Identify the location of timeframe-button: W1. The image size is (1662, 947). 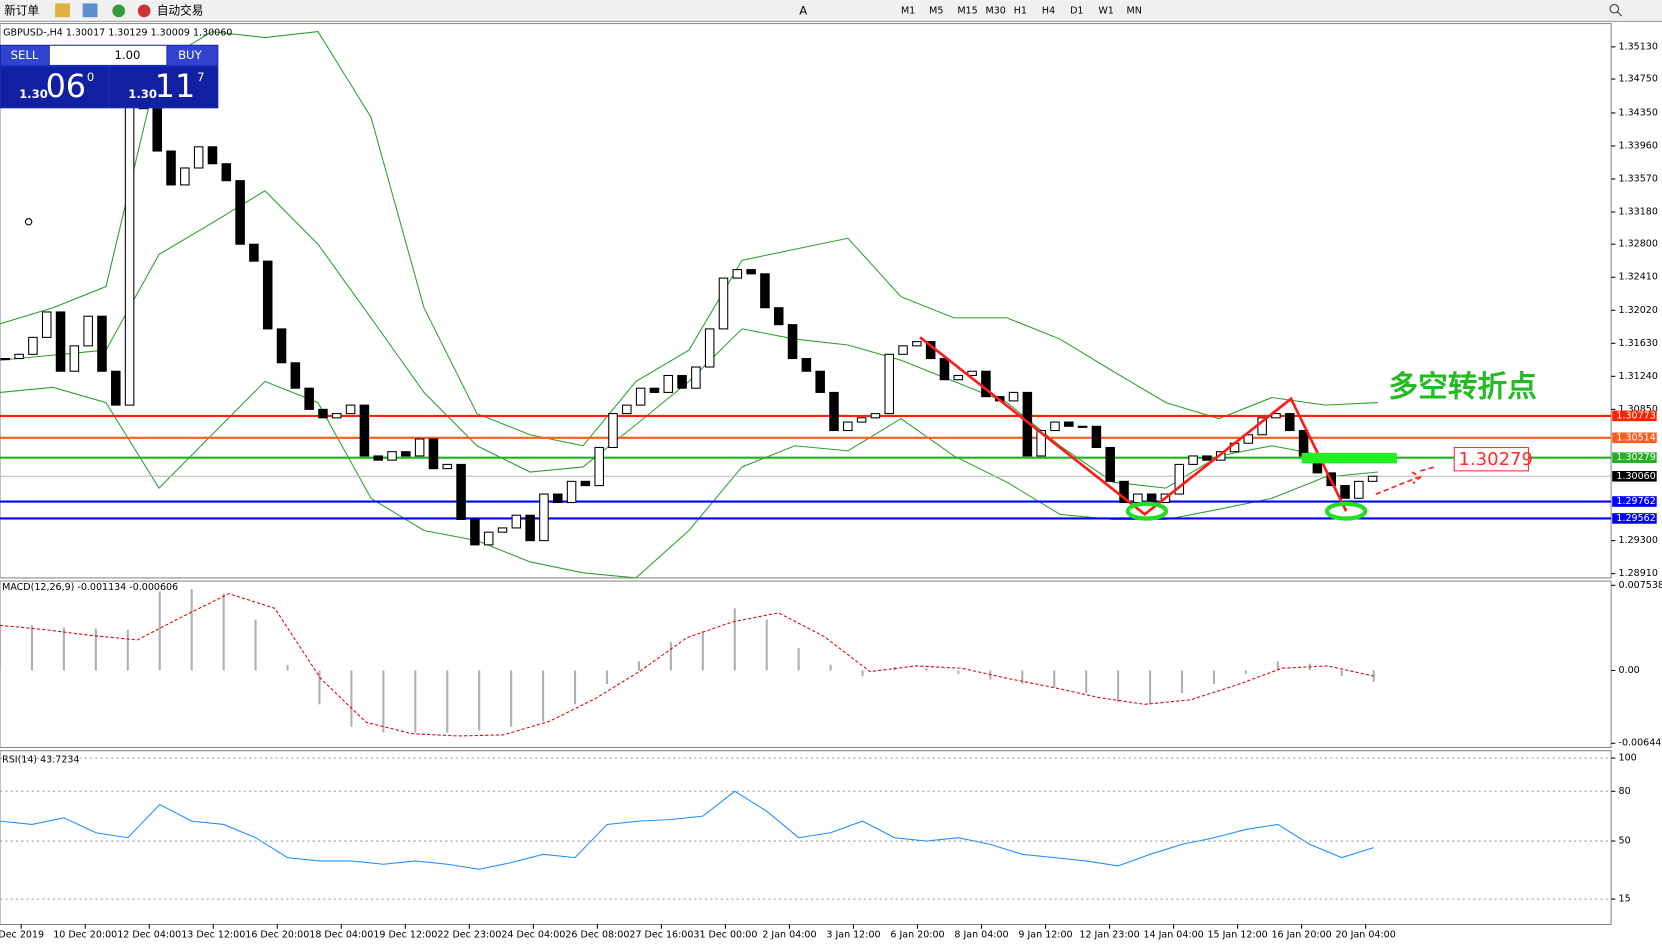
(1105, 10).